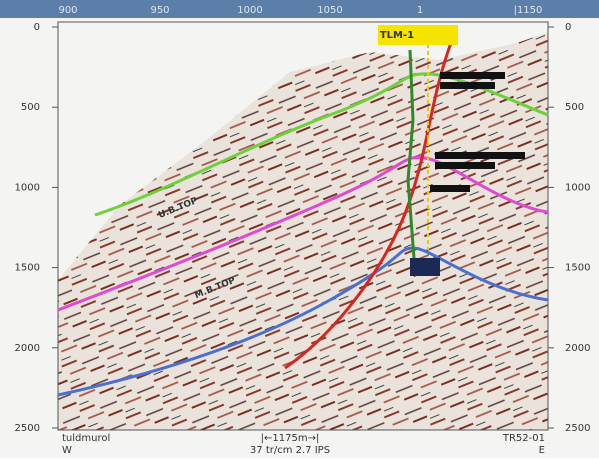 The height and width of the screenshot is (462, 599). Describe the element at coordinates (425, 267) in the screenshot. I see `well-td` at that location.